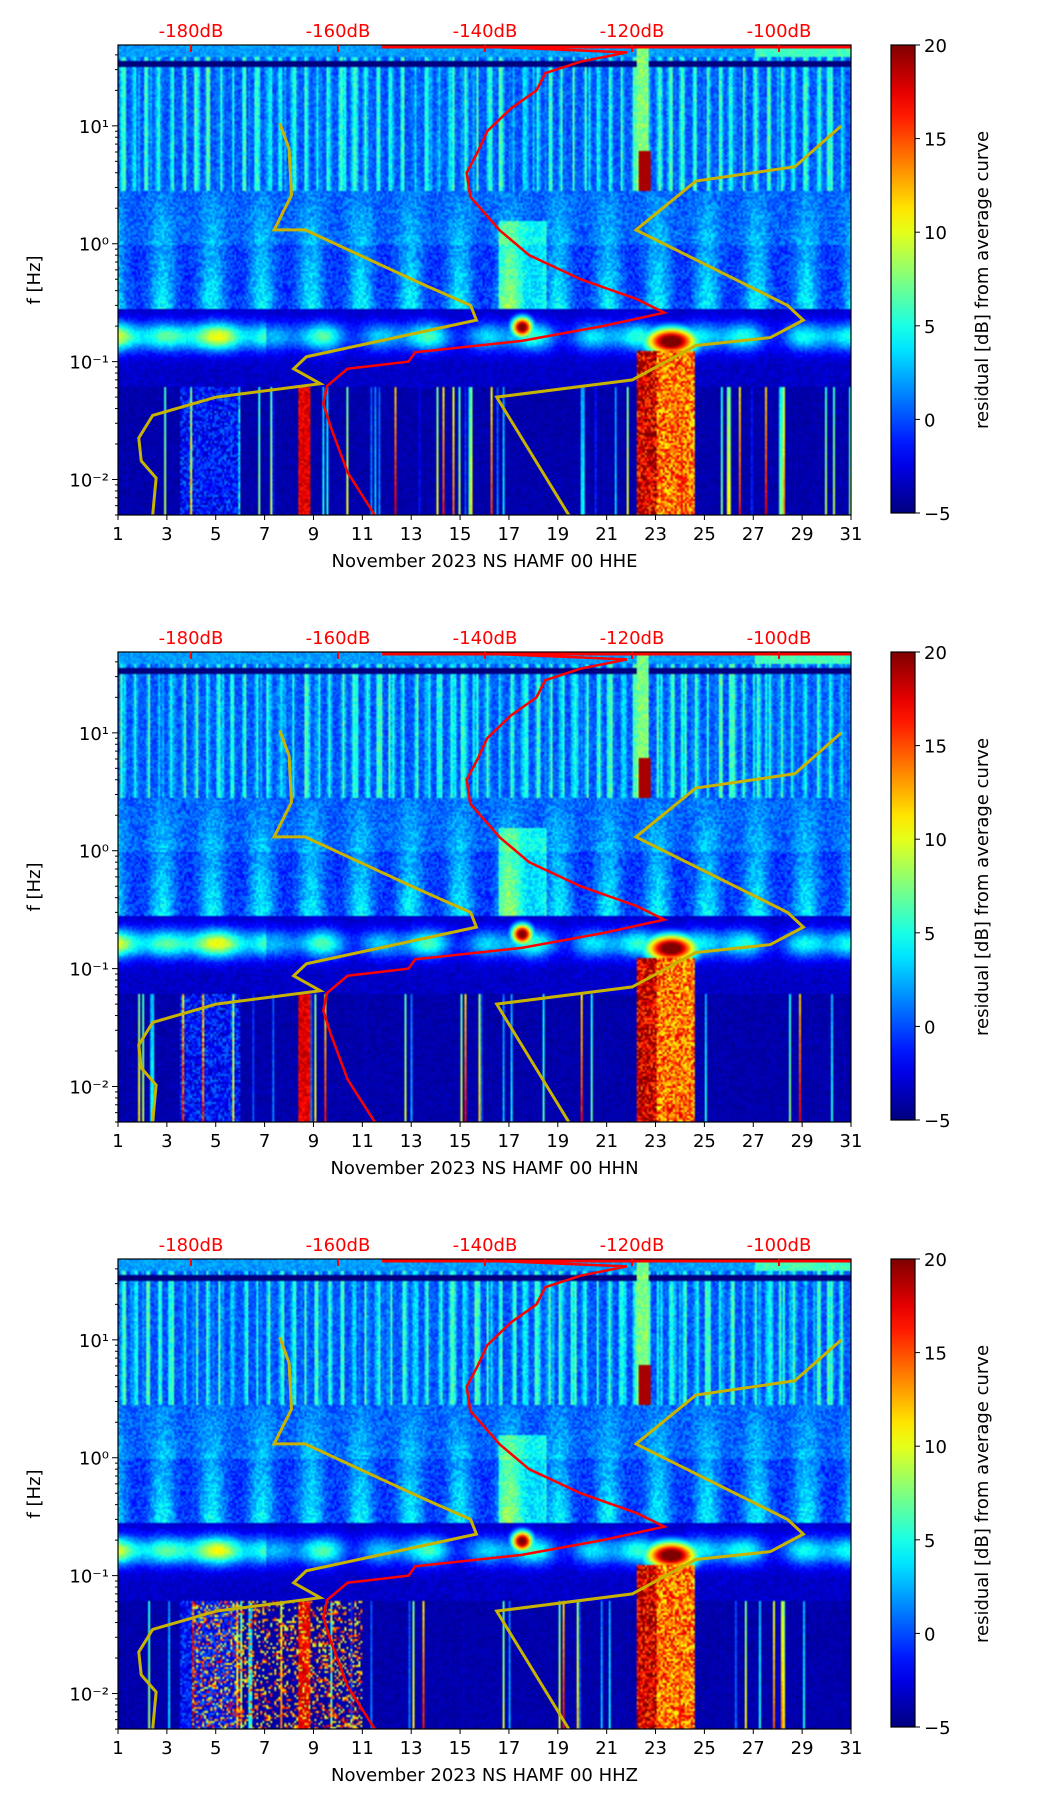  I want to click on x-axis-label: November 2023 NS HAMF 00 HHE, so click(484, 561).